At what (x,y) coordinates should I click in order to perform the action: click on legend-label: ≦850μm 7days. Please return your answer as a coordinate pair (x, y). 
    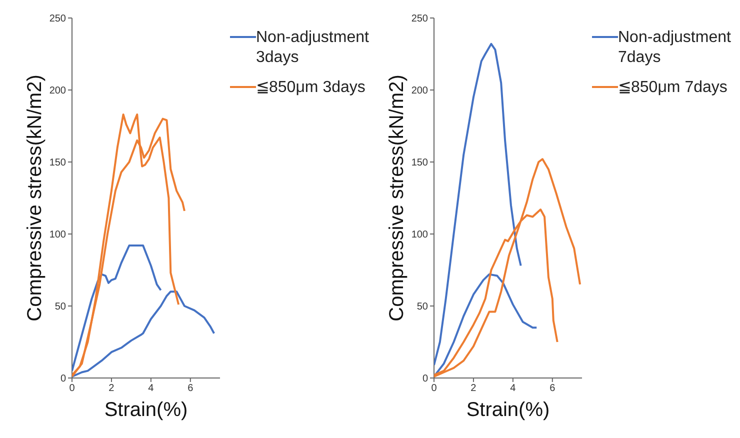
    Looking at the image, I should click on (673, 88).